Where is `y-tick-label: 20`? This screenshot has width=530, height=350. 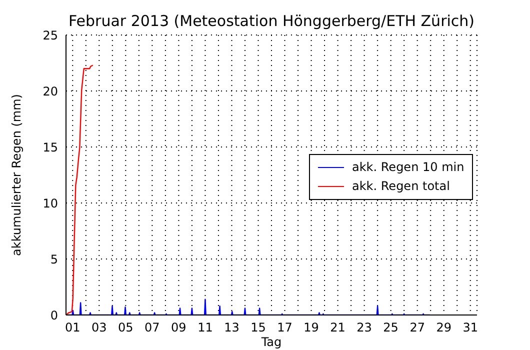 y-tick-label: 20 is located at coordinates (50, 91).